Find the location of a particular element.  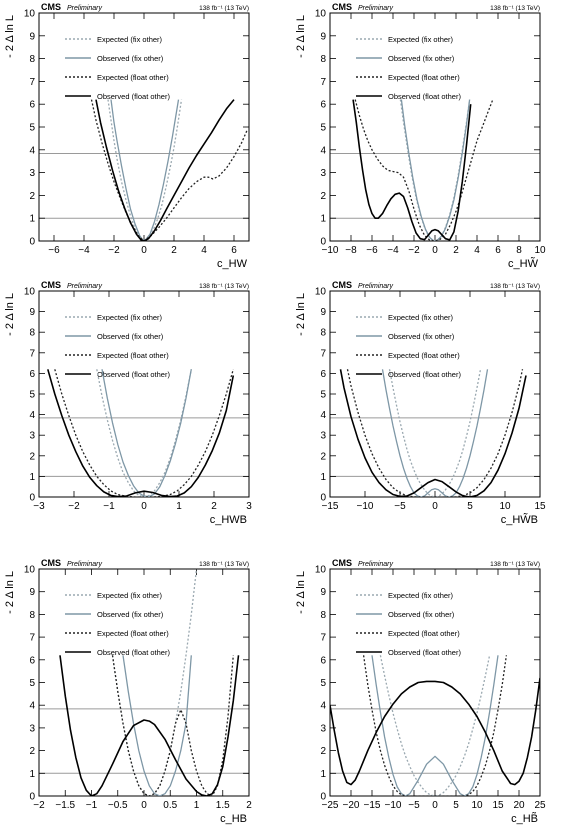

x-tick-label: −1 is located at coordinates (92, 805).